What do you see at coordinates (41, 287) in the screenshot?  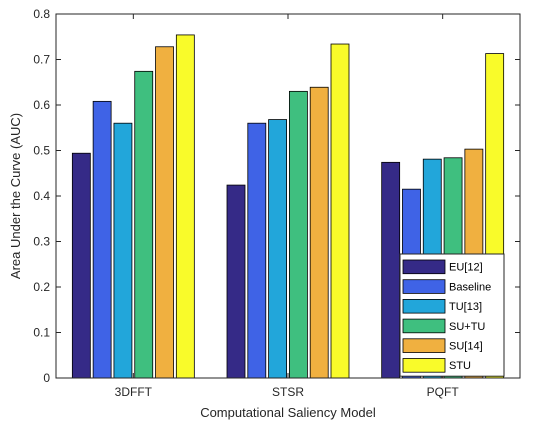 I see `y-tick-label: 0.2` at bounding box center [41, 287].